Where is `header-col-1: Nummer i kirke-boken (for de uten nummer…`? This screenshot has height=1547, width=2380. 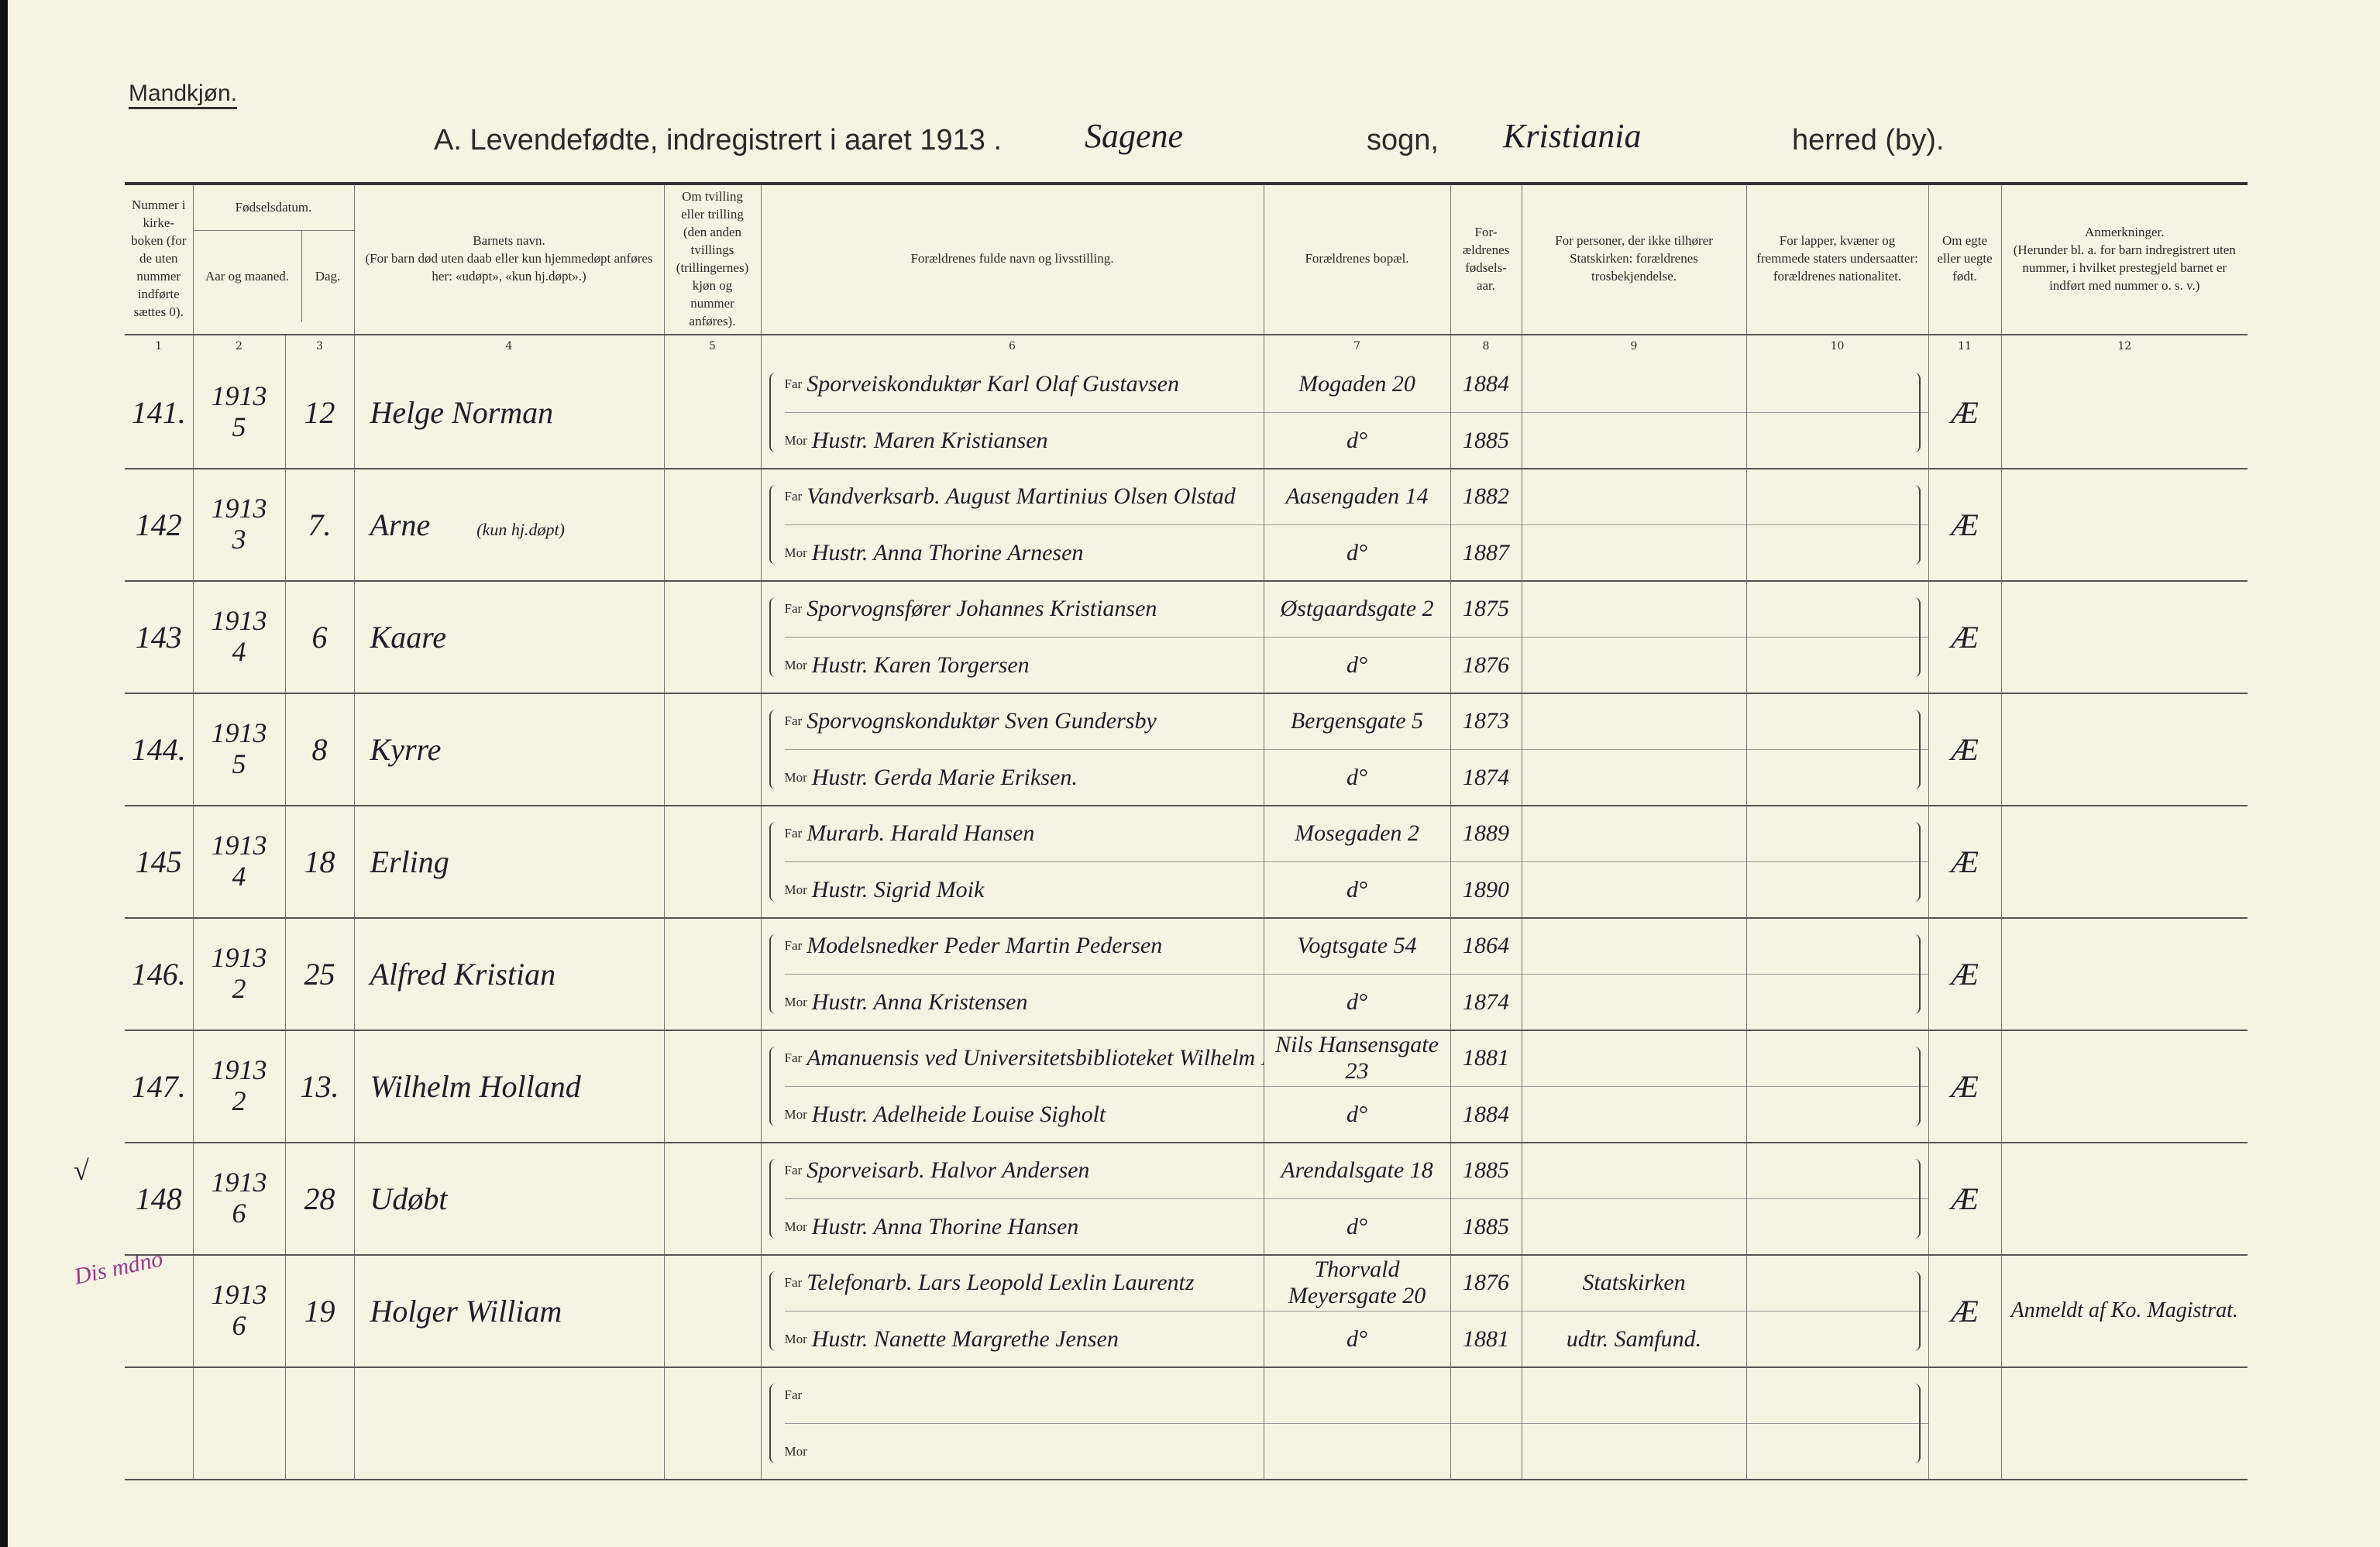
header-col-1: Nummer i kirke-boken (for de uten nummer… is located at coordinates (159, 258).